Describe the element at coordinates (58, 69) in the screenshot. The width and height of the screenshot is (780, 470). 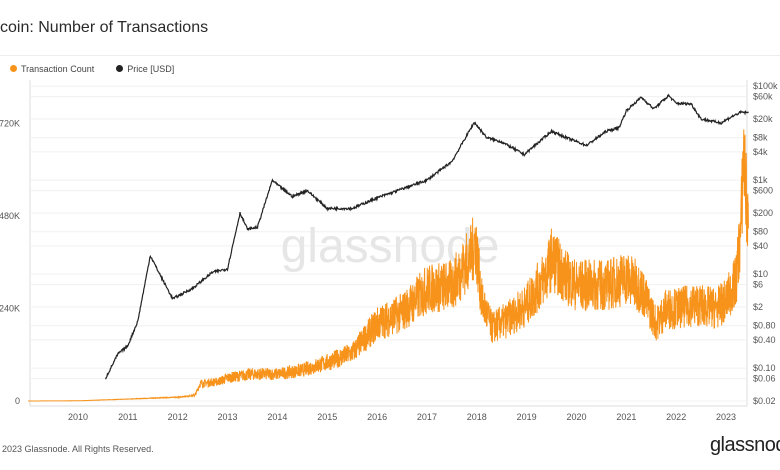
I see `legend-label: Transaction Count` at that location.